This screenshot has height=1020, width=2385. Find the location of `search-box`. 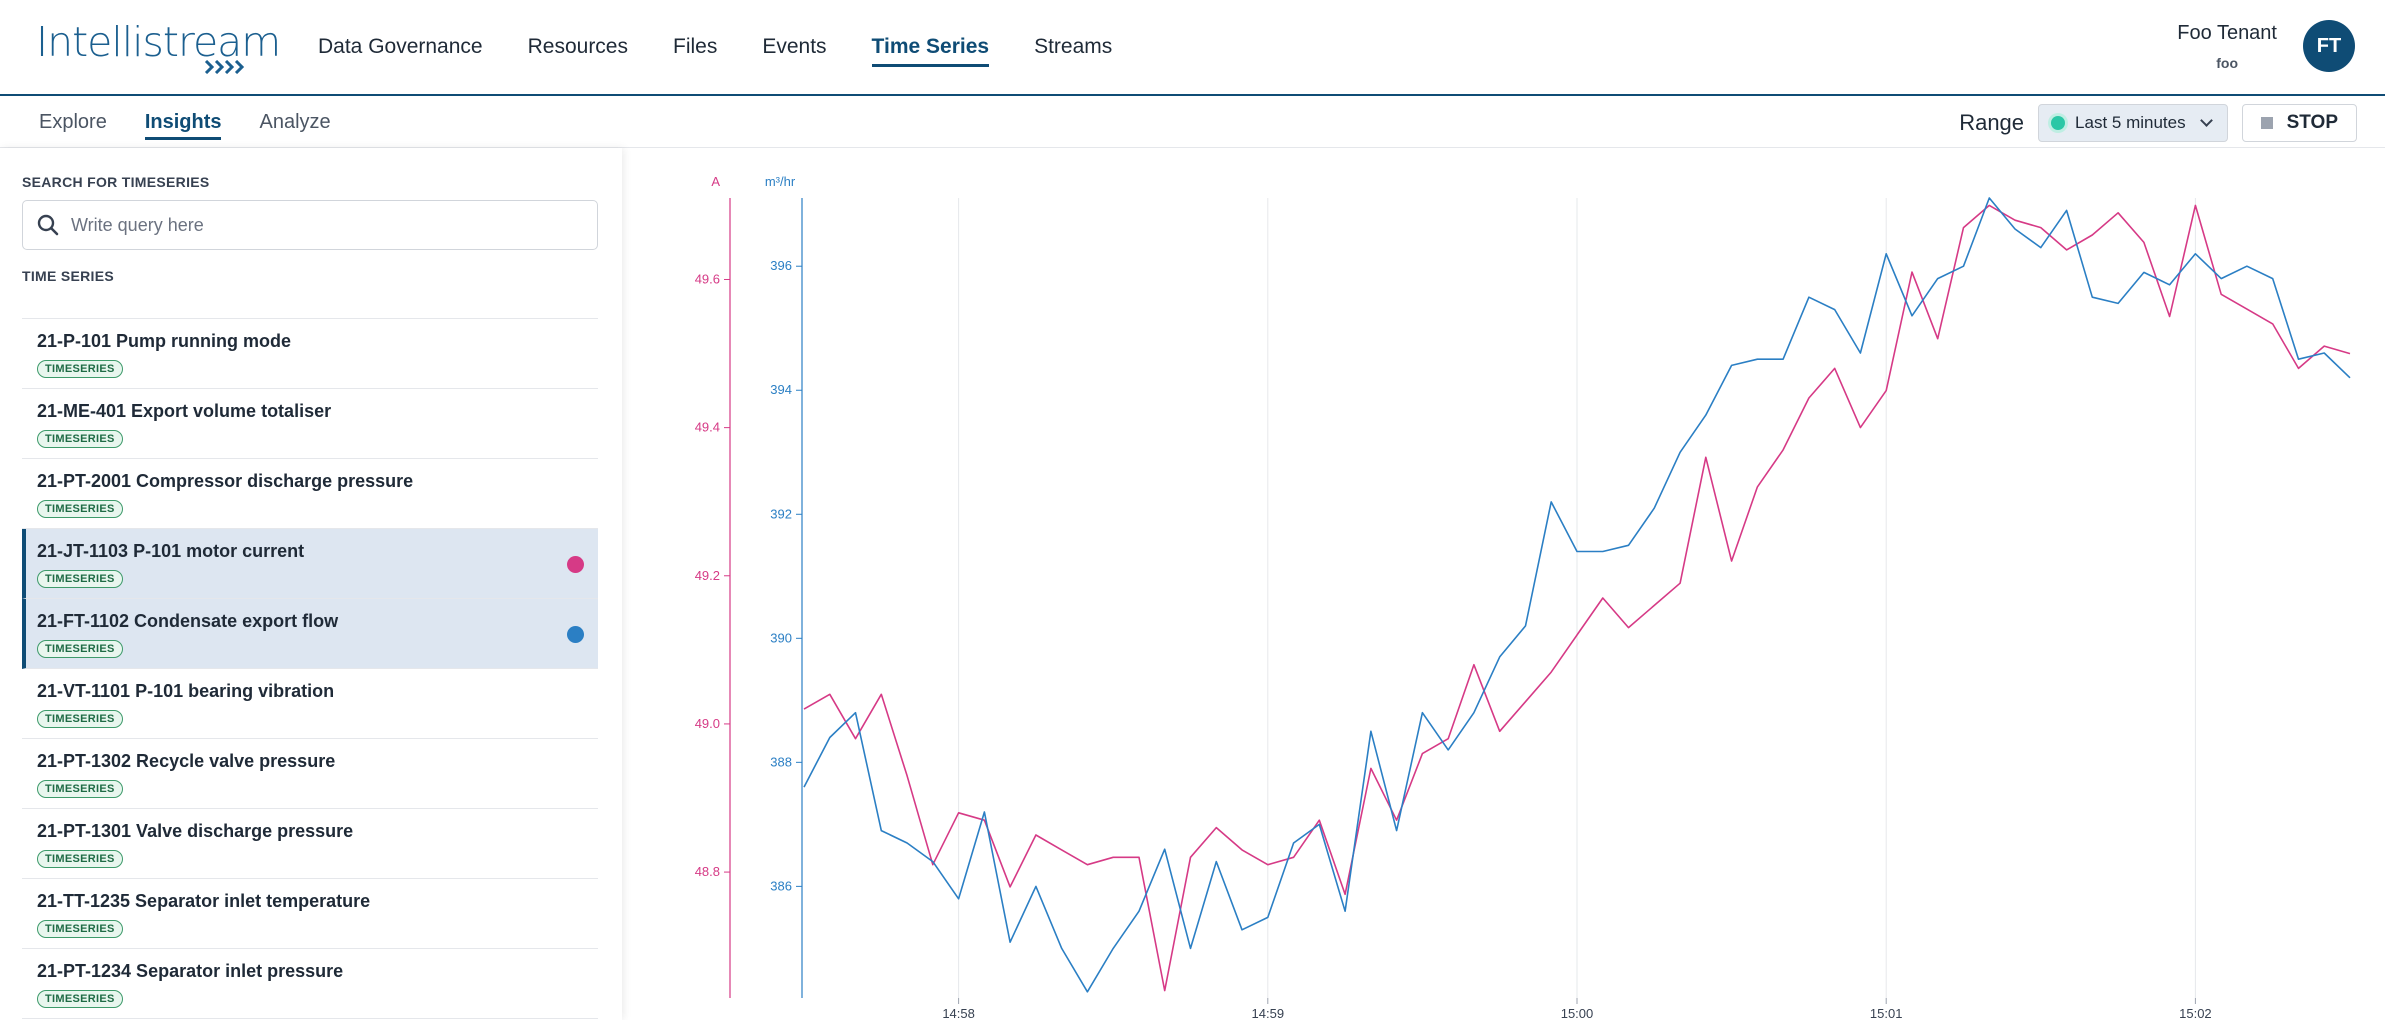

search-box is located at coordinates (310, 225).